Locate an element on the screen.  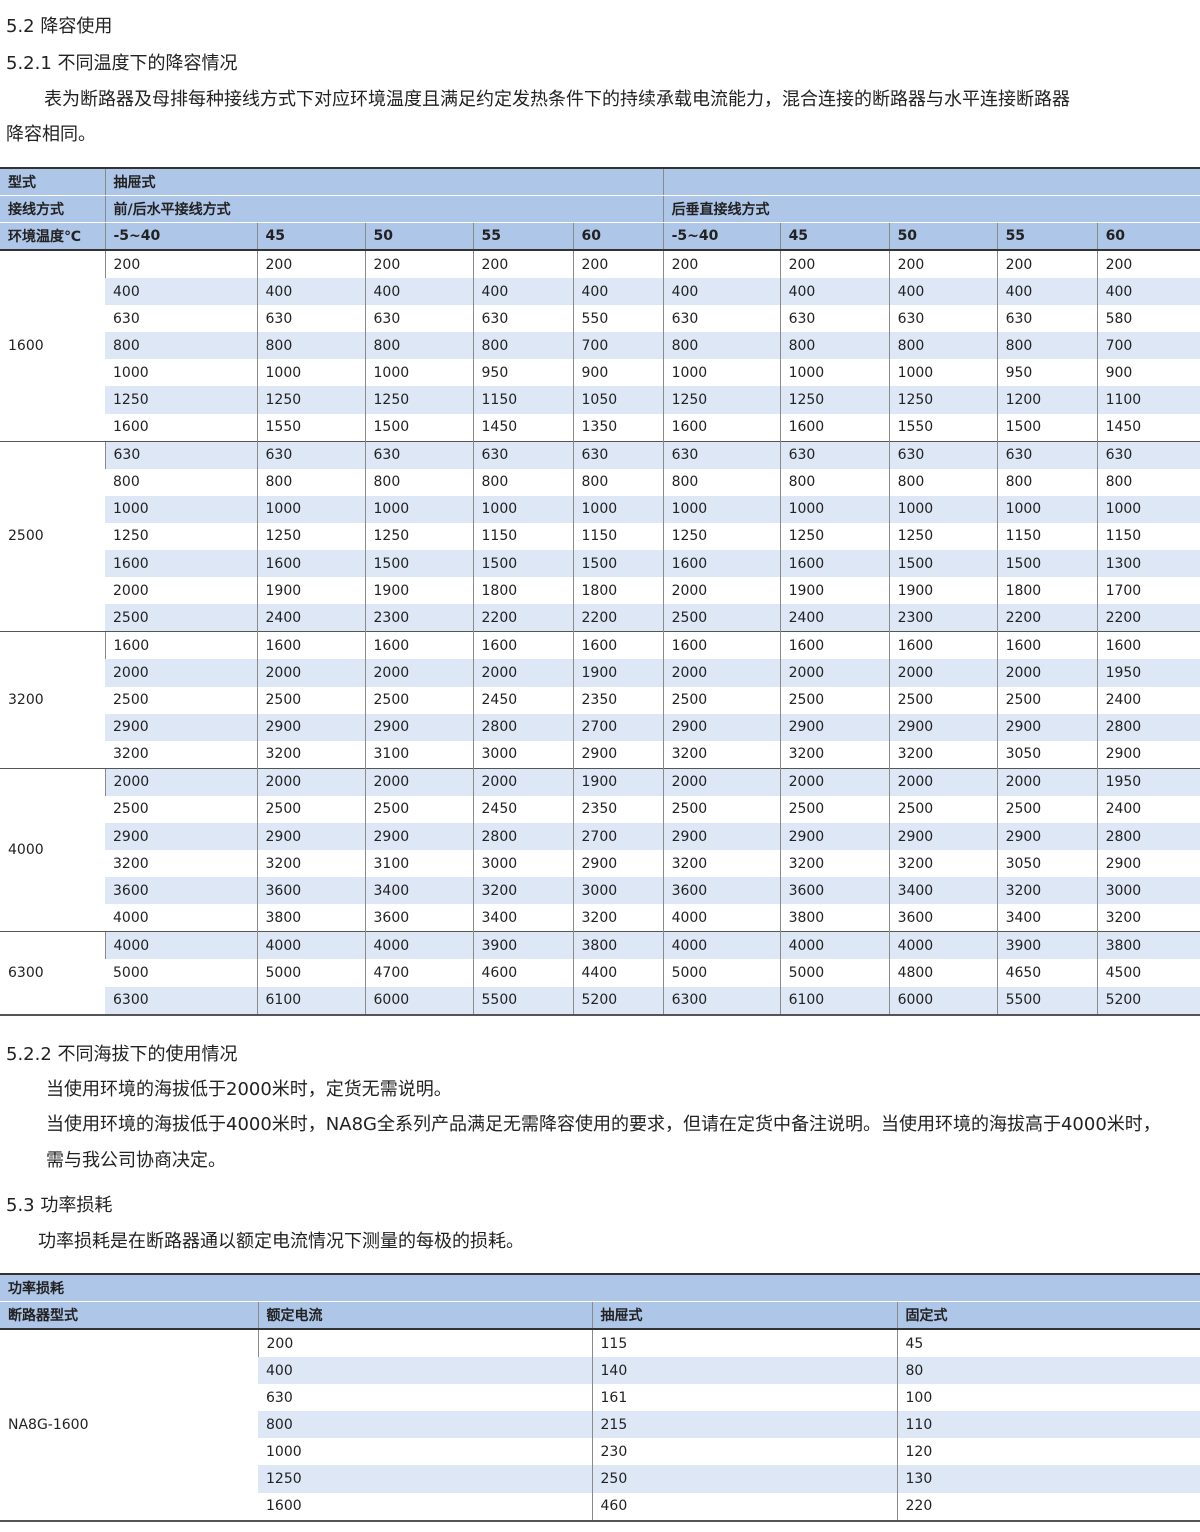
value-cell: 4500 is located at coordinates (1148, 973).